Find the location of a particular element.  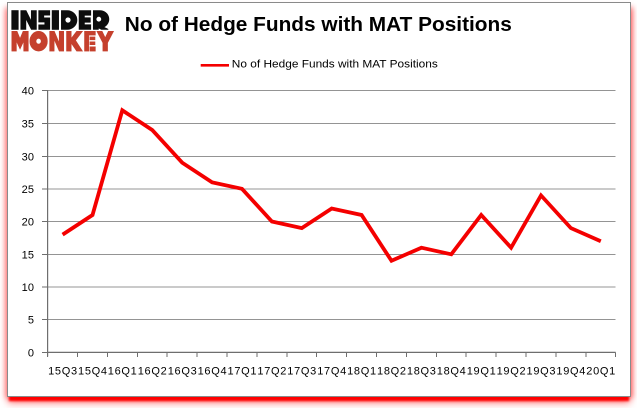

svg-text: 5 is located at coordinates (31, 321).